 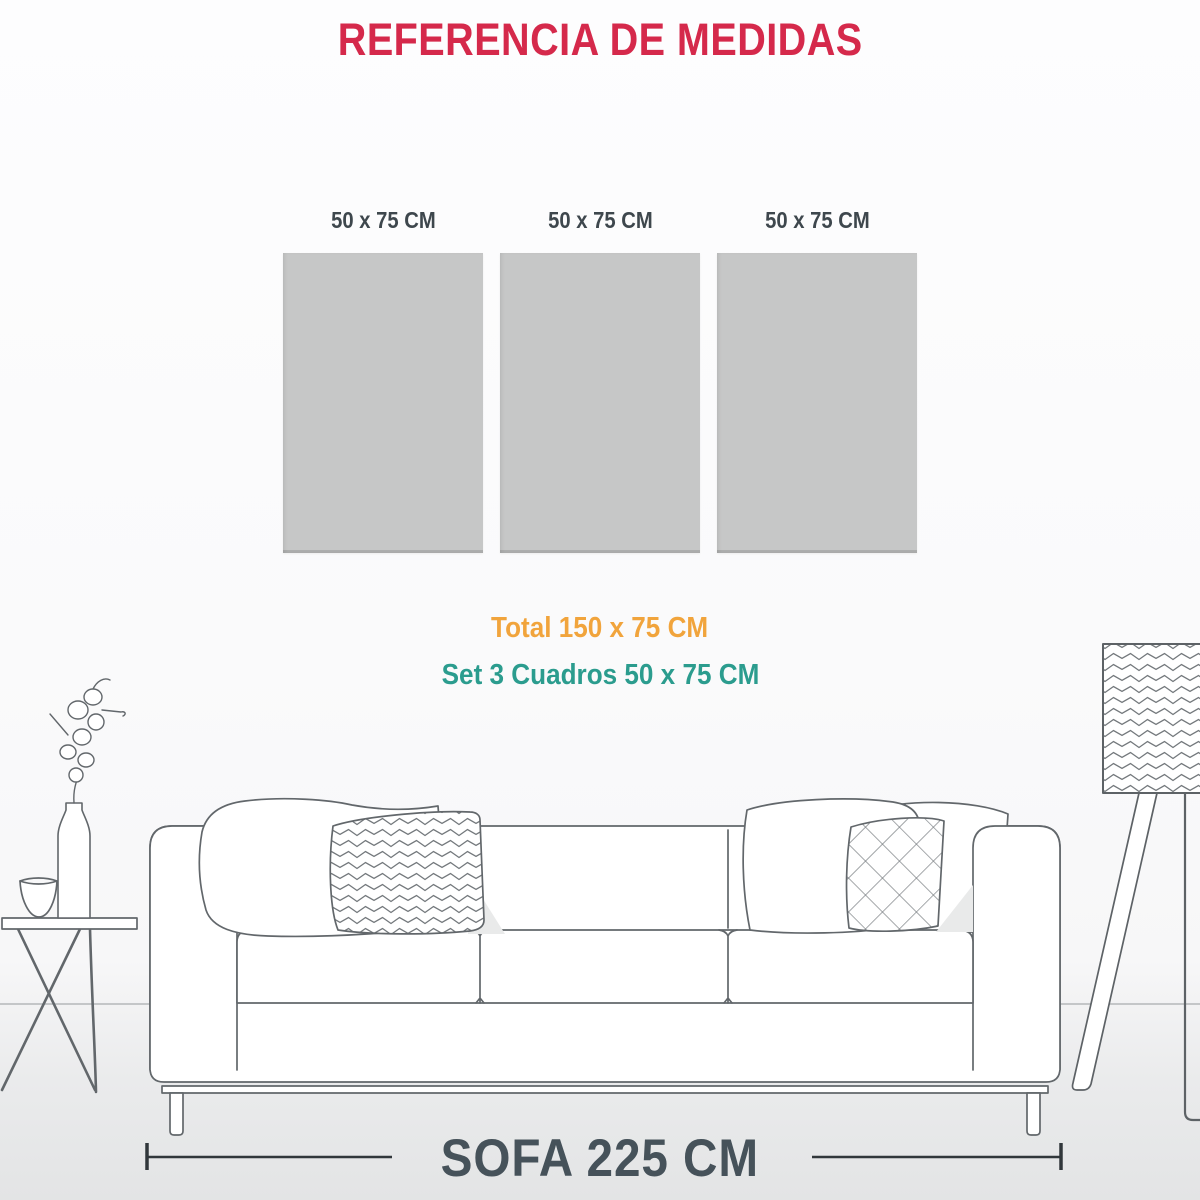 What do you see at coordinates (1033, 1114) in the screenshot?
I see `sofa-leg-right` at bounding box center [1033, 1114].